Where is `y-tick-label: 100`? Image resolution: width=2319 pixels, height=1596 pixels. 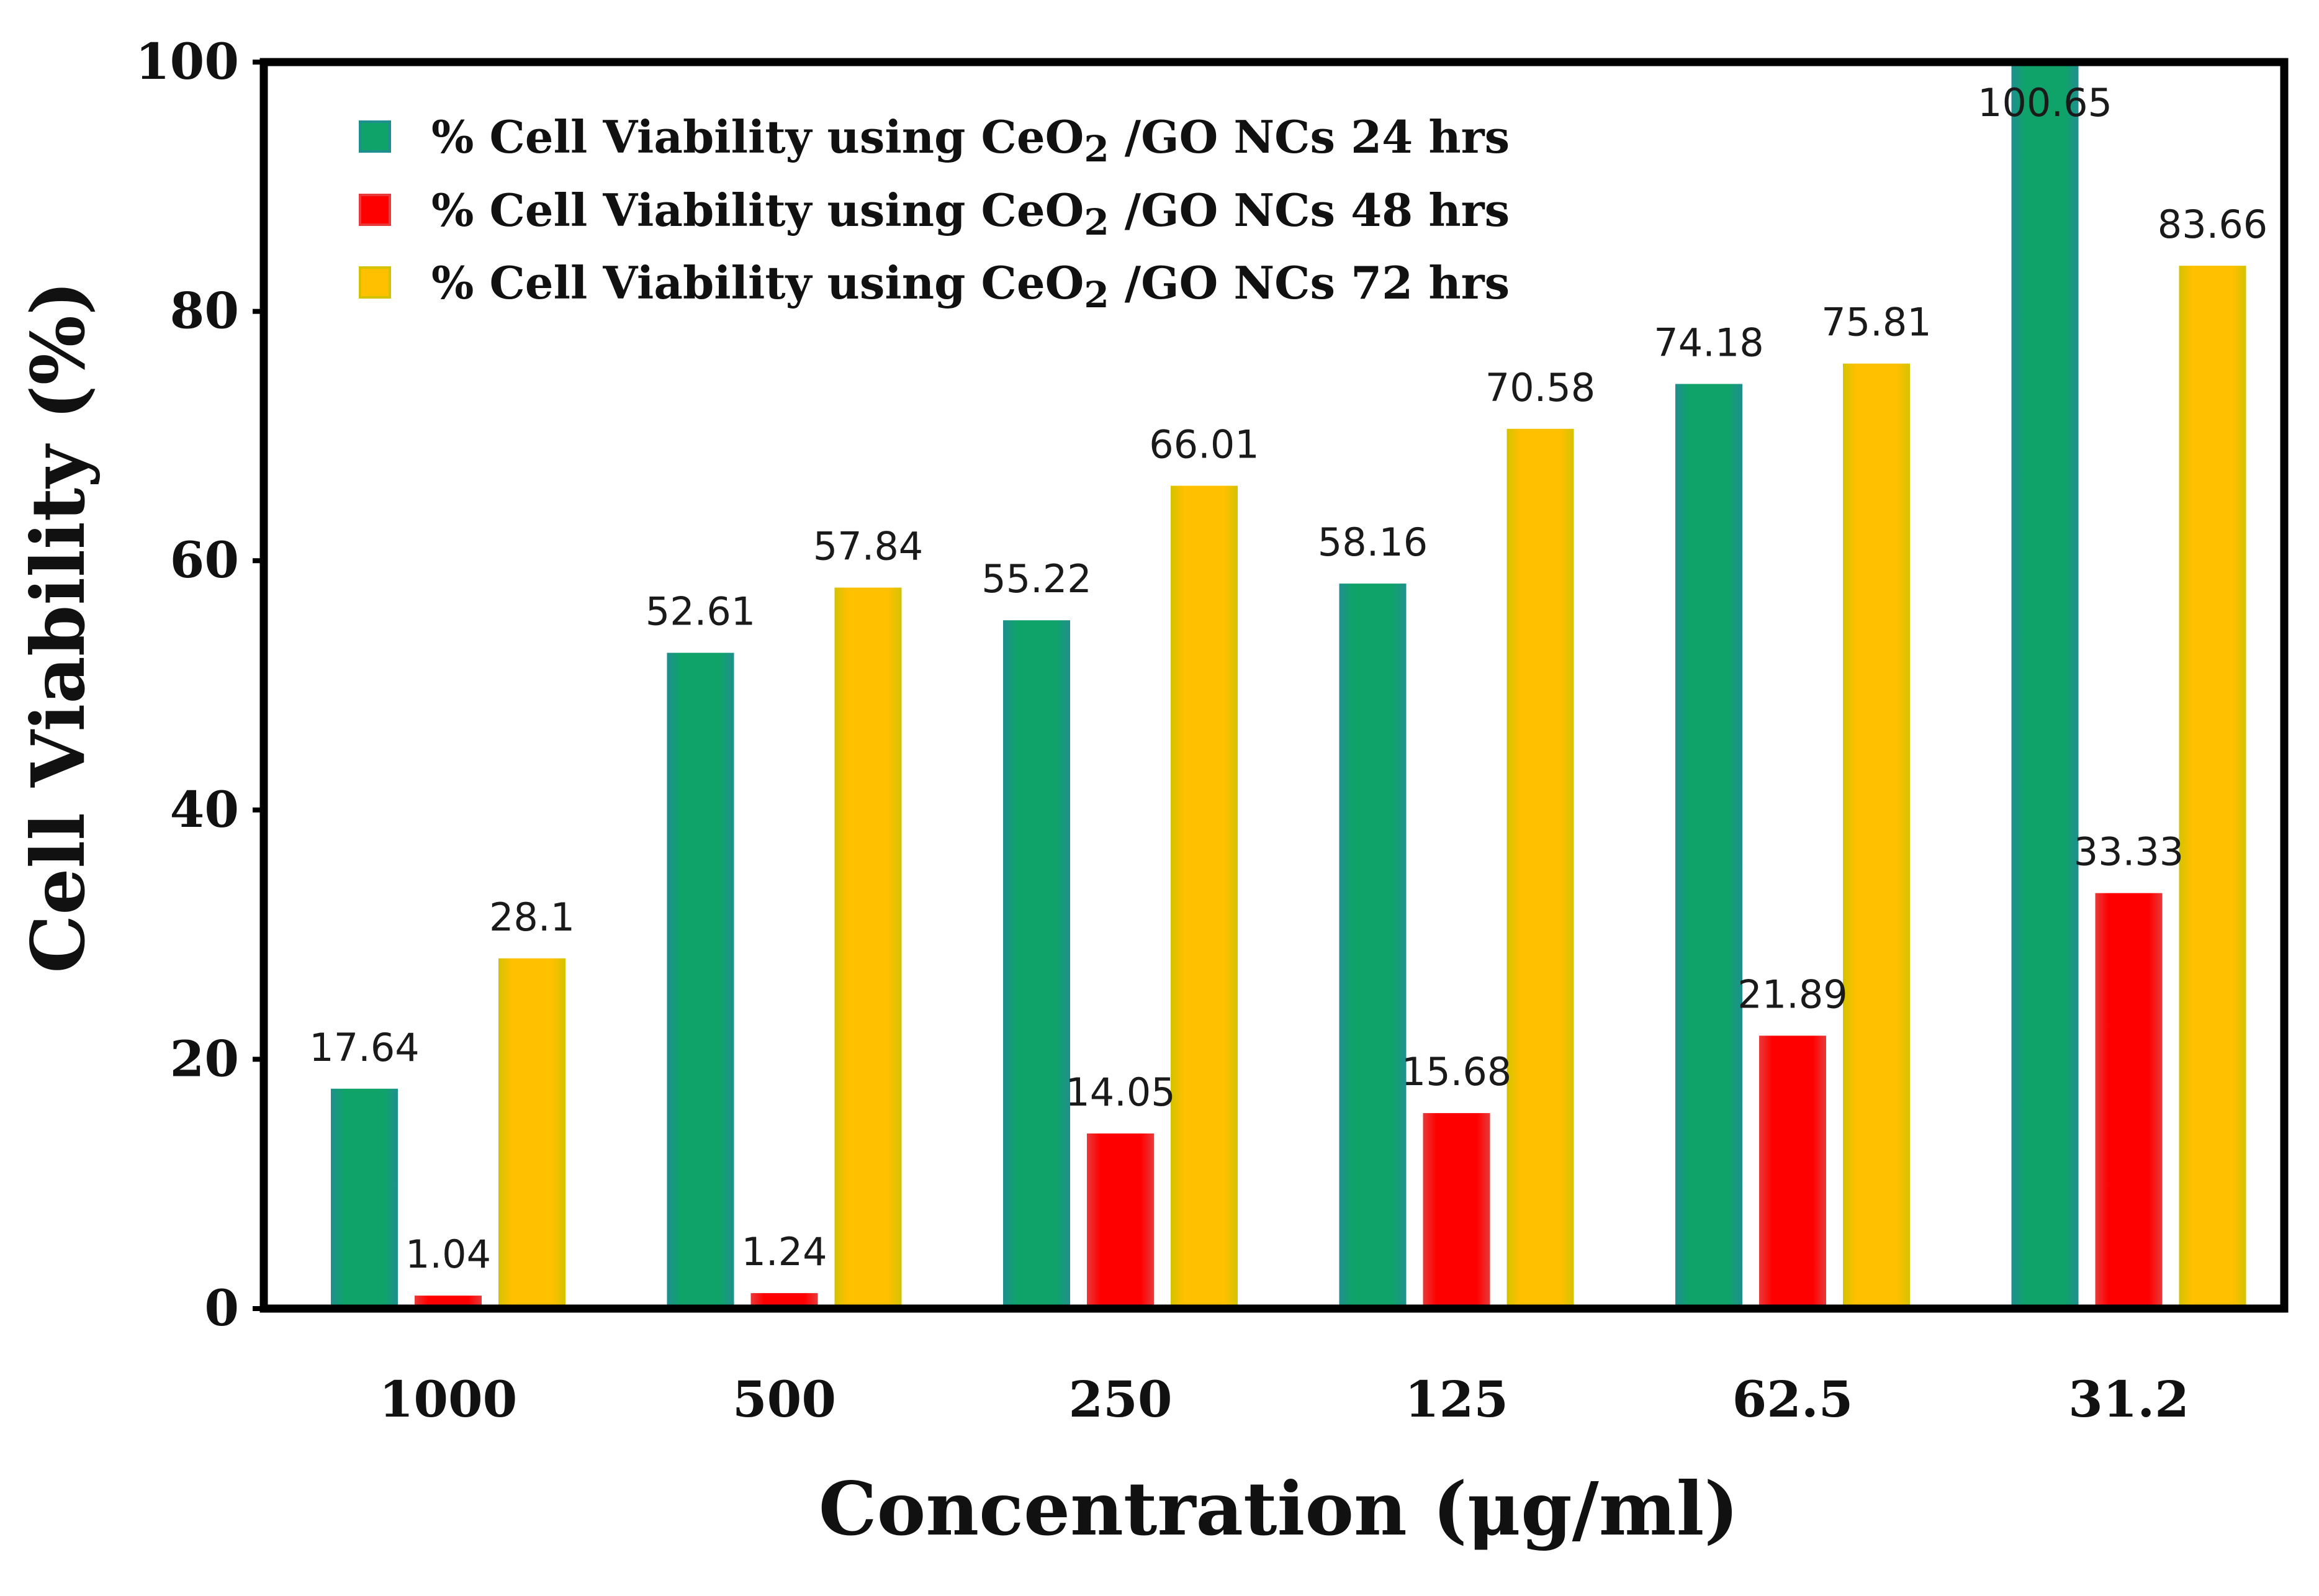
y-tick-label: 100 is located at coordinates (187, 61).